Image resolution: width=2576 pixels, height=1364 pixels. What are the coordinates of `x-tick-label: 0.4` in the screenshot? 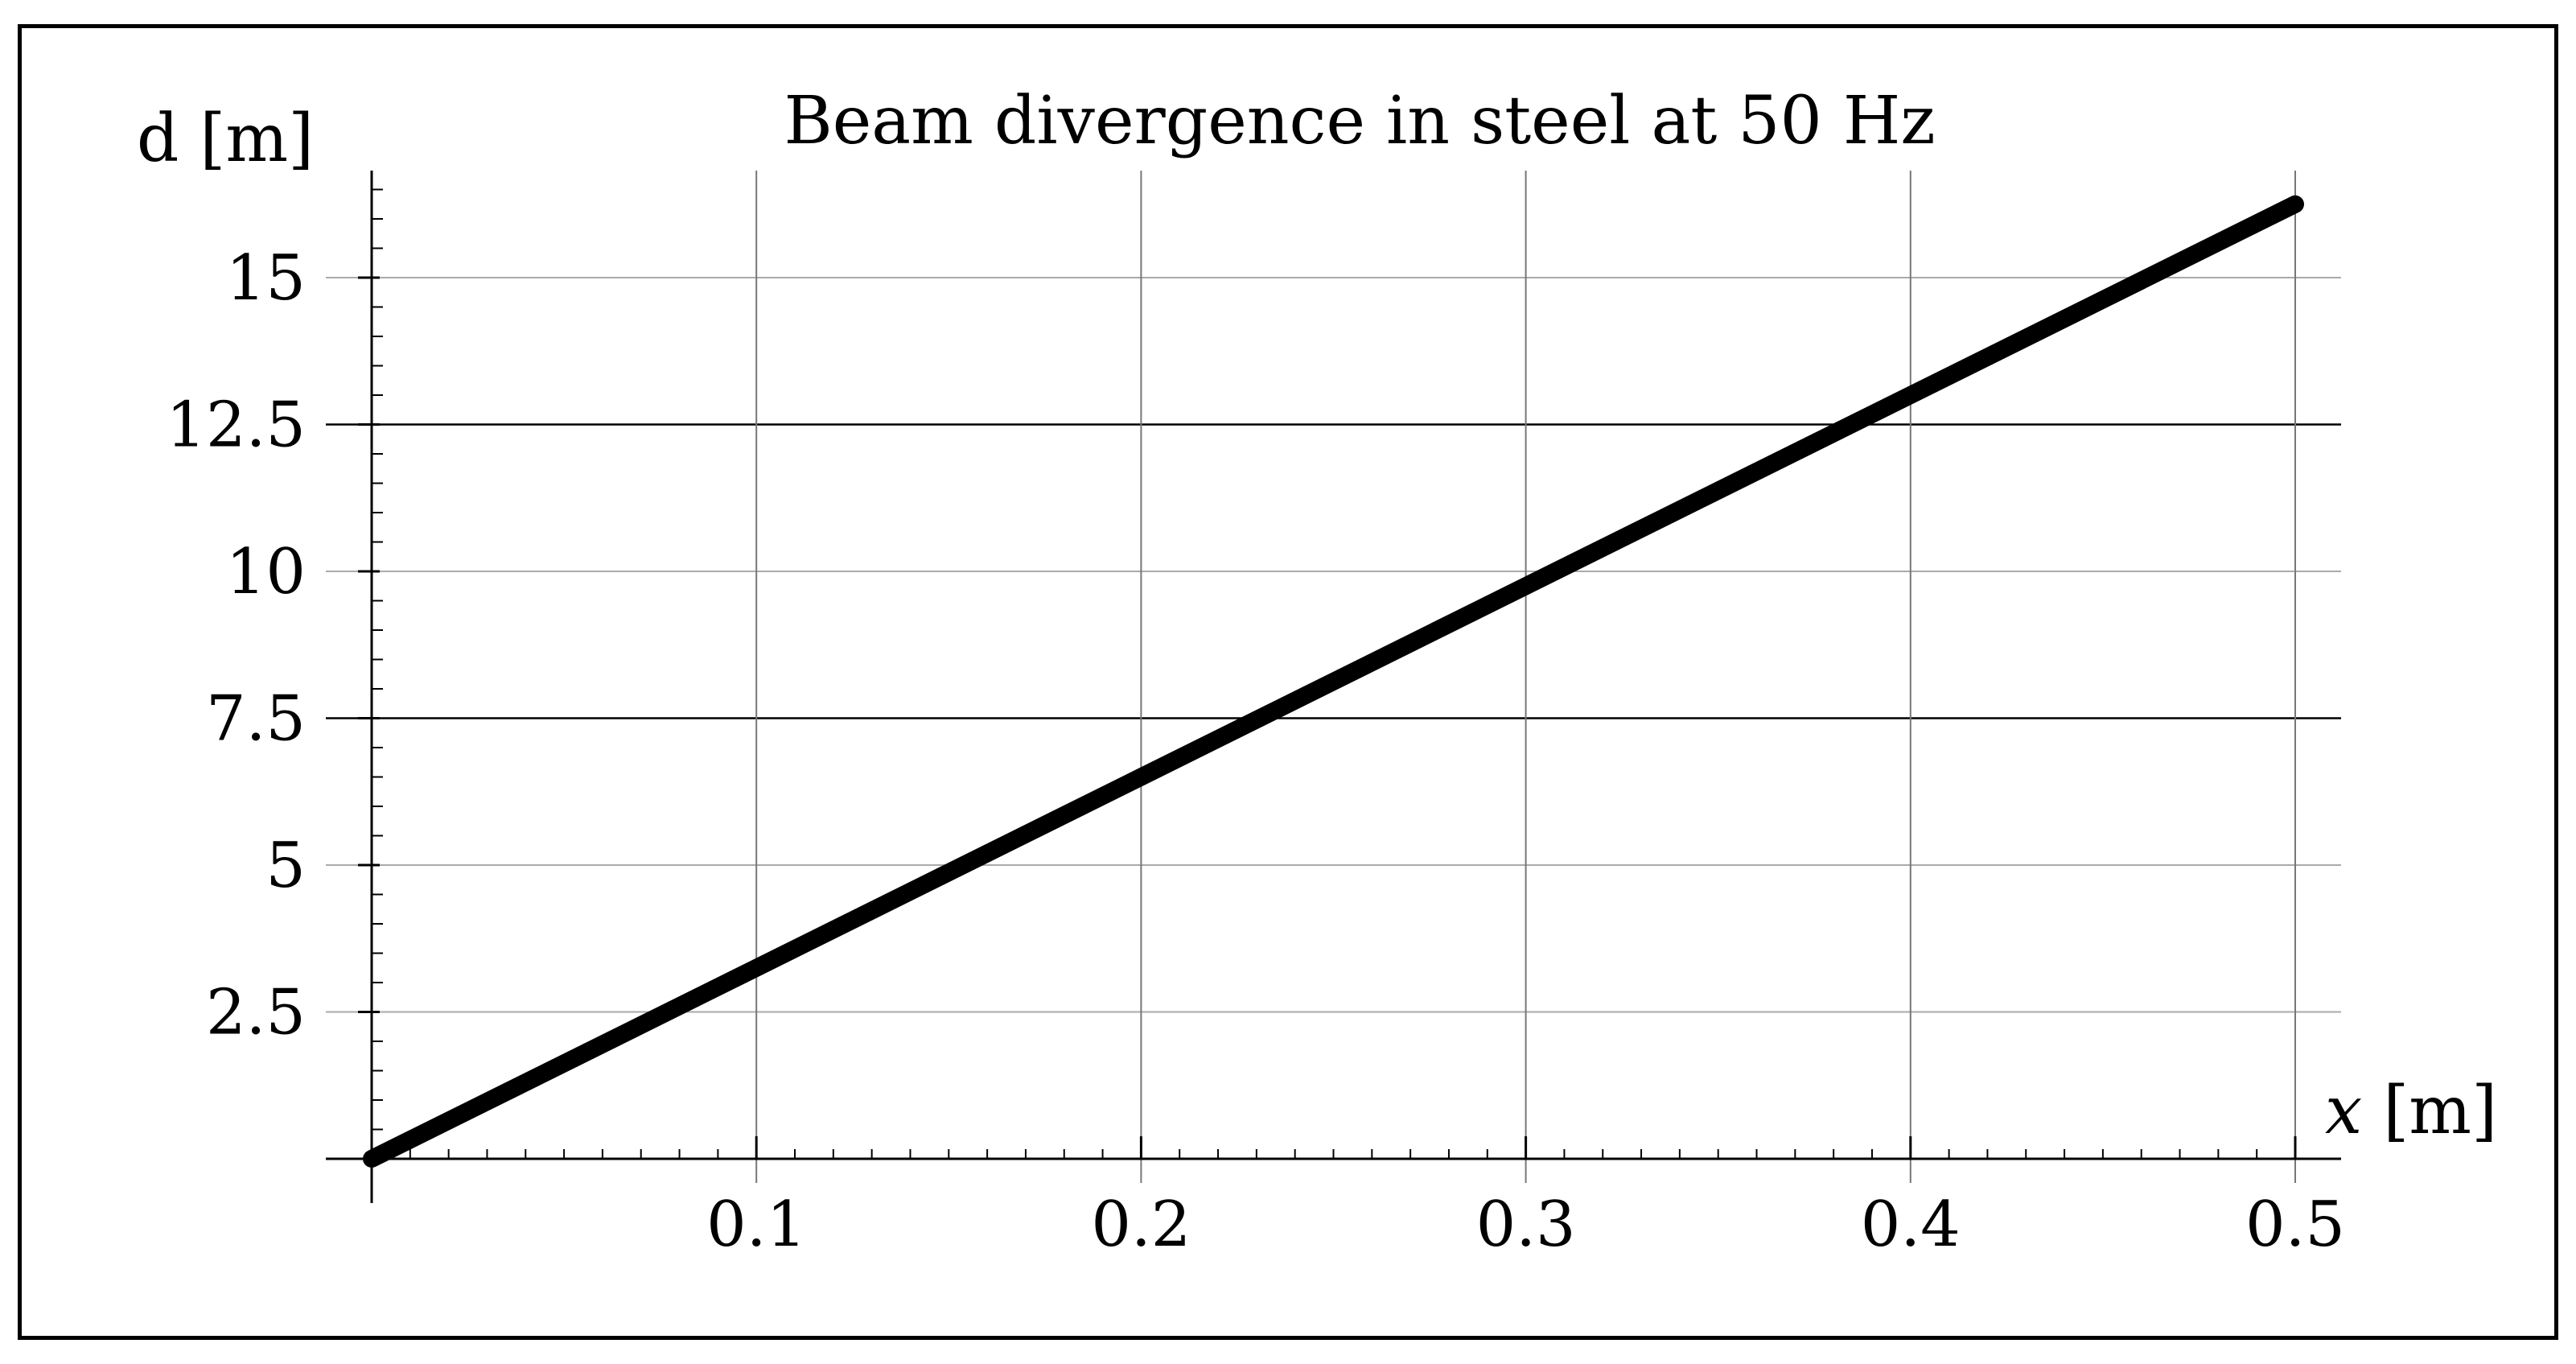 It's located at (1911, 1225).